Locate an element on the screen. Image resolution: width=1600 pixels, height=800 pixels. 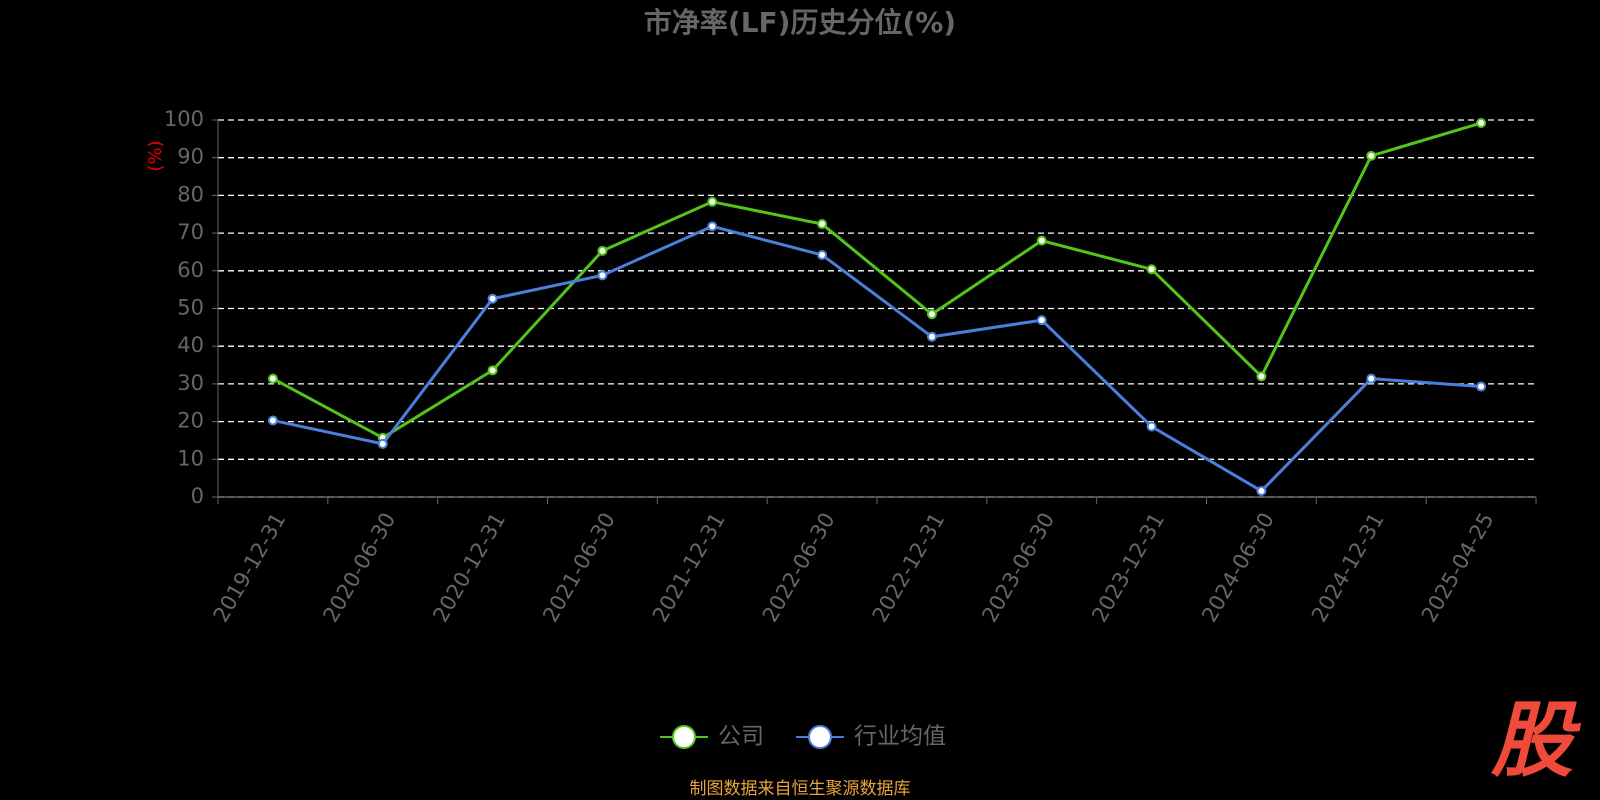
y-tick-label: 70 is located at coordinates (190, 232).